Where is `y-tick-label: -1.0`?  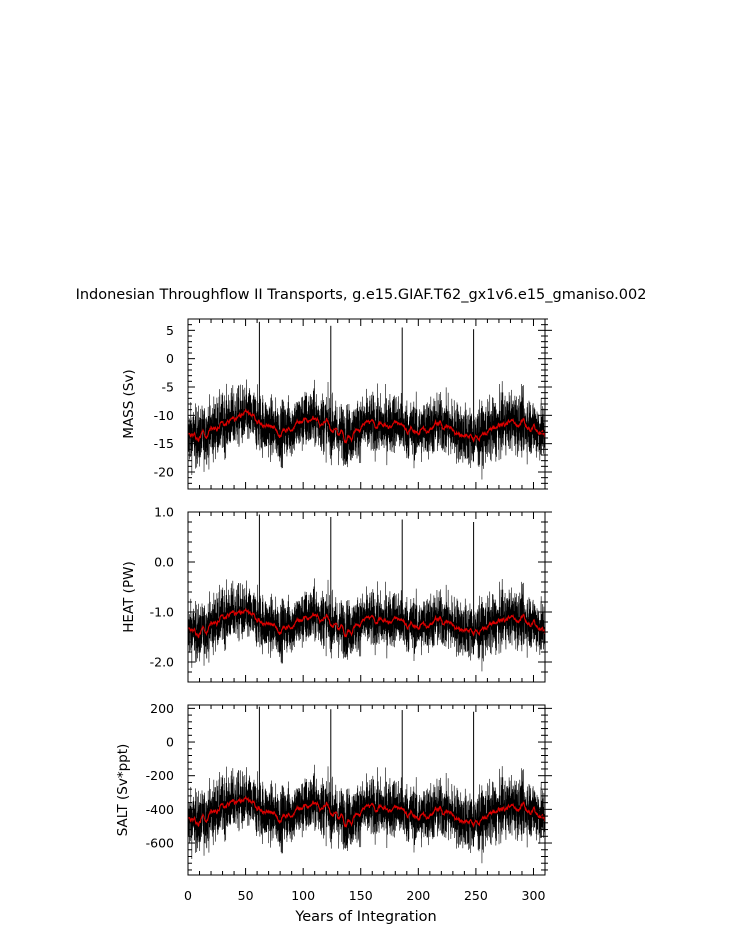 y-tick-label: -1.0 is located at coordinates (162, 612).